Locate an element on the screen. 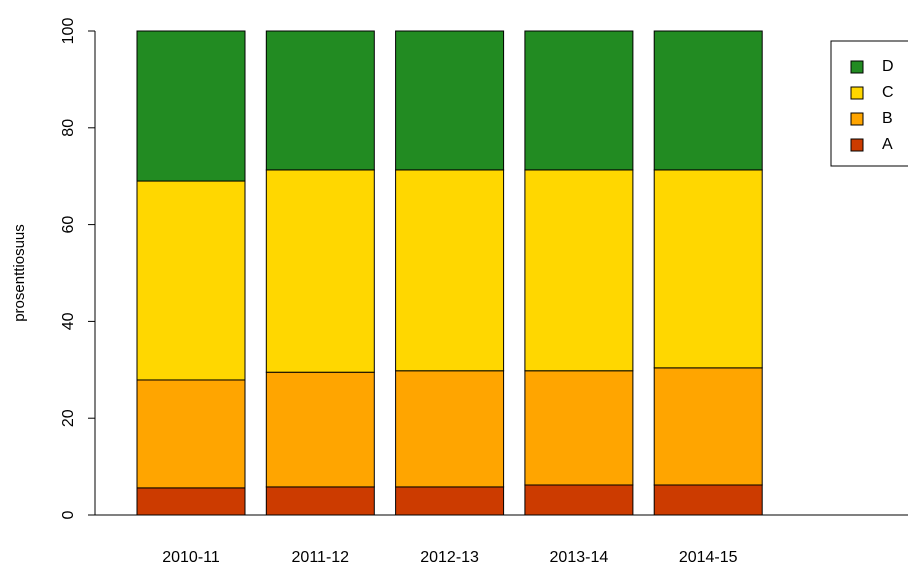 The height and width of the screenshot is (568, 908). x-tick-label: 2010-11 is located at coordinates (191, 557).